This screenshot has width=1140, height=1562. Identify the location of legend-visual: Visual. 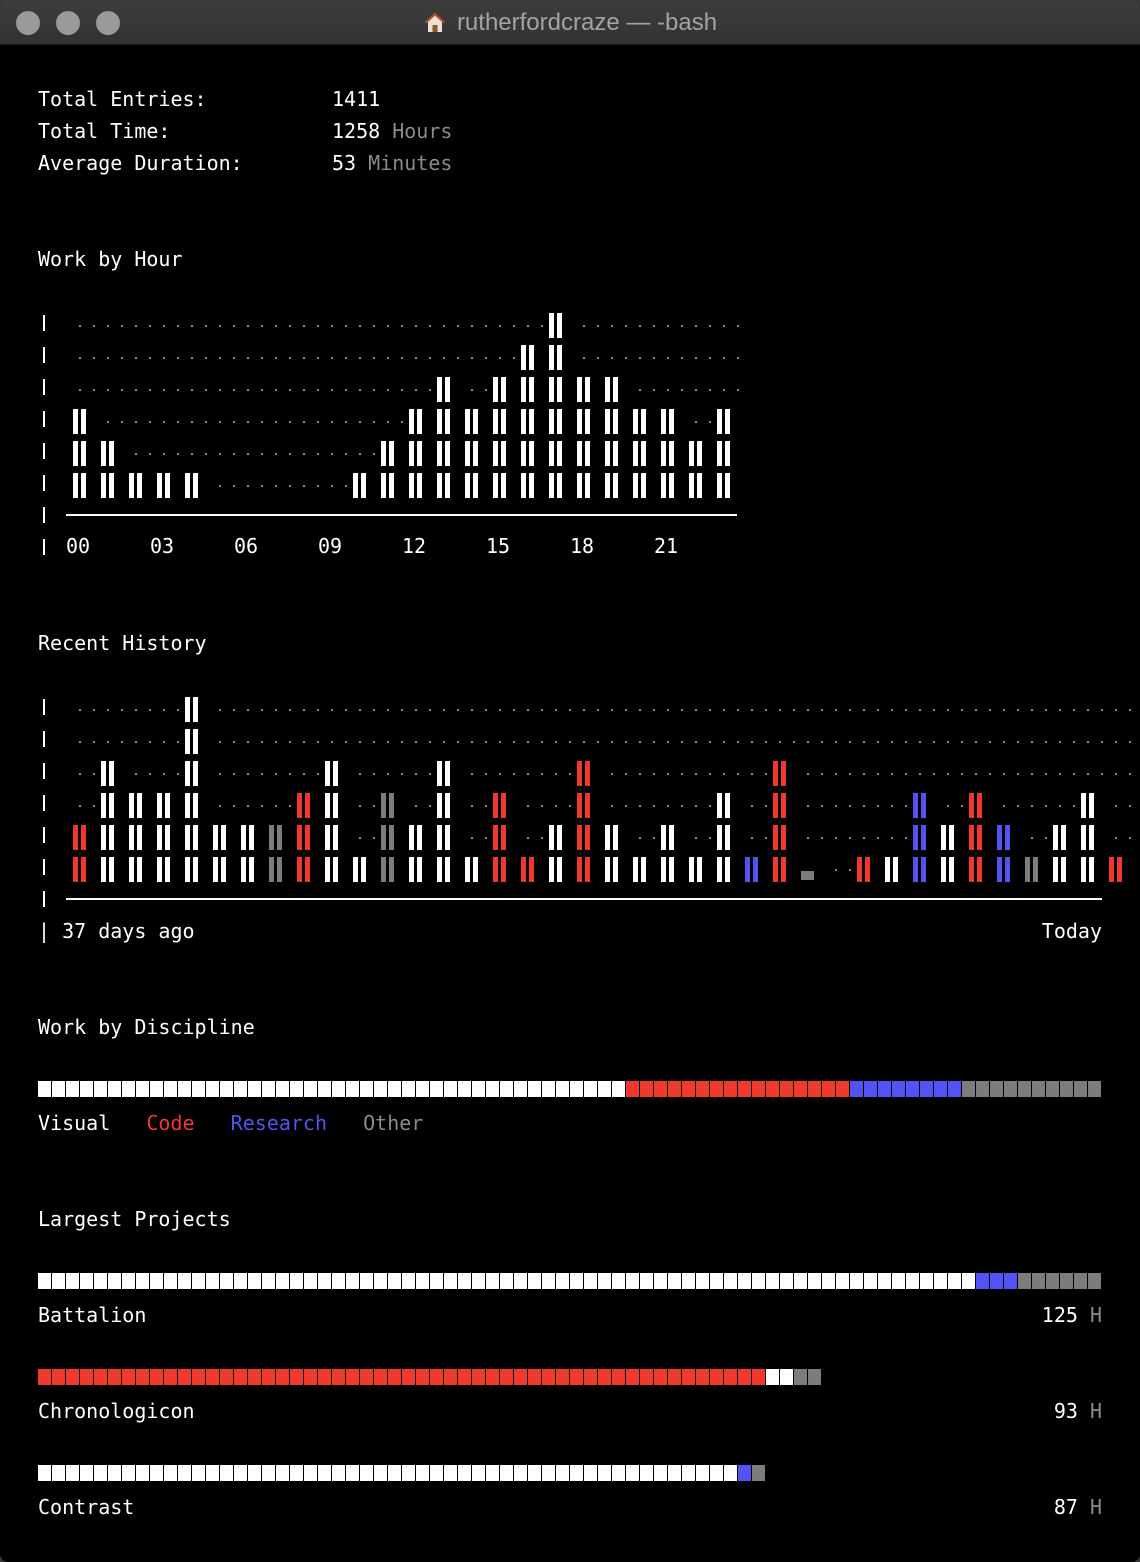
(74, 1123).